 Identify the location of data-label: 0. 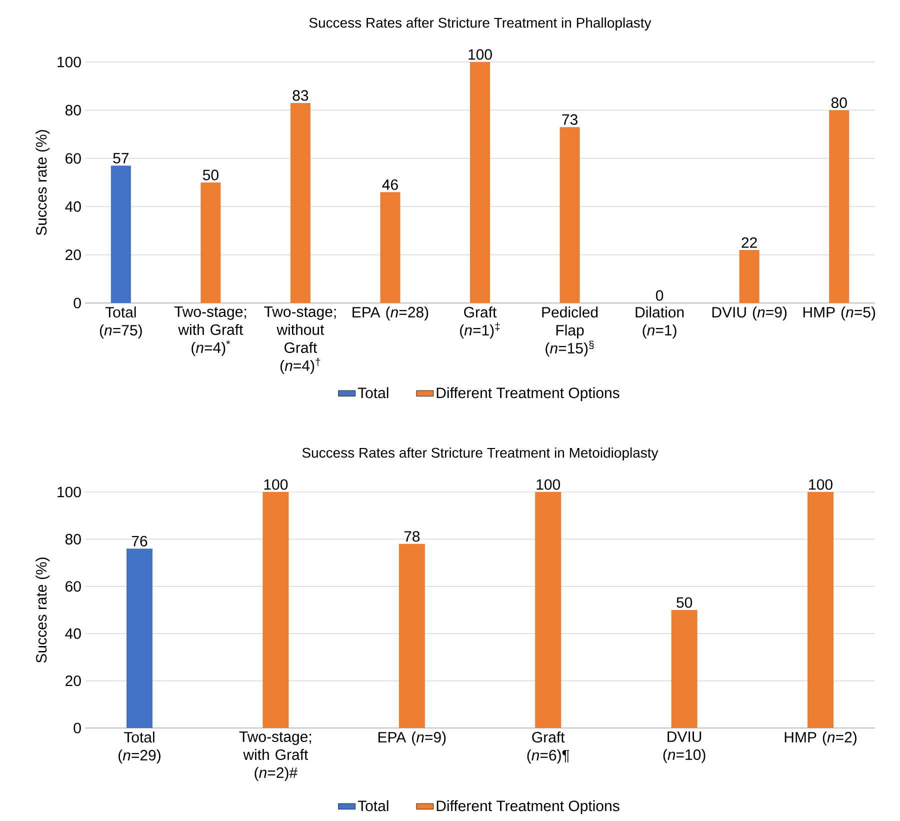
(660, 295).